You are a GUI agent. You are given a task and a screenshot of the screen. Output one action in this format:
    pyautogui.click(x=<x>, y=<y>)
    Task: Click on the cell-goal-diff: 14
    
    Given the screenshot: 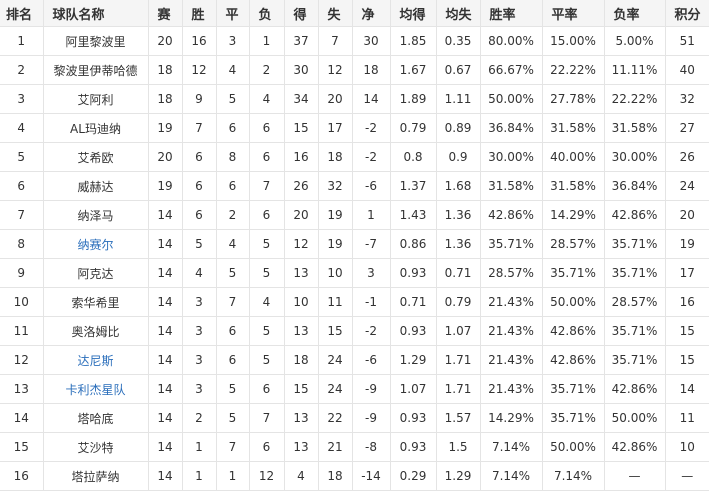 What is the action you would take?
    pyautogui.click(x=371, y=99)
    